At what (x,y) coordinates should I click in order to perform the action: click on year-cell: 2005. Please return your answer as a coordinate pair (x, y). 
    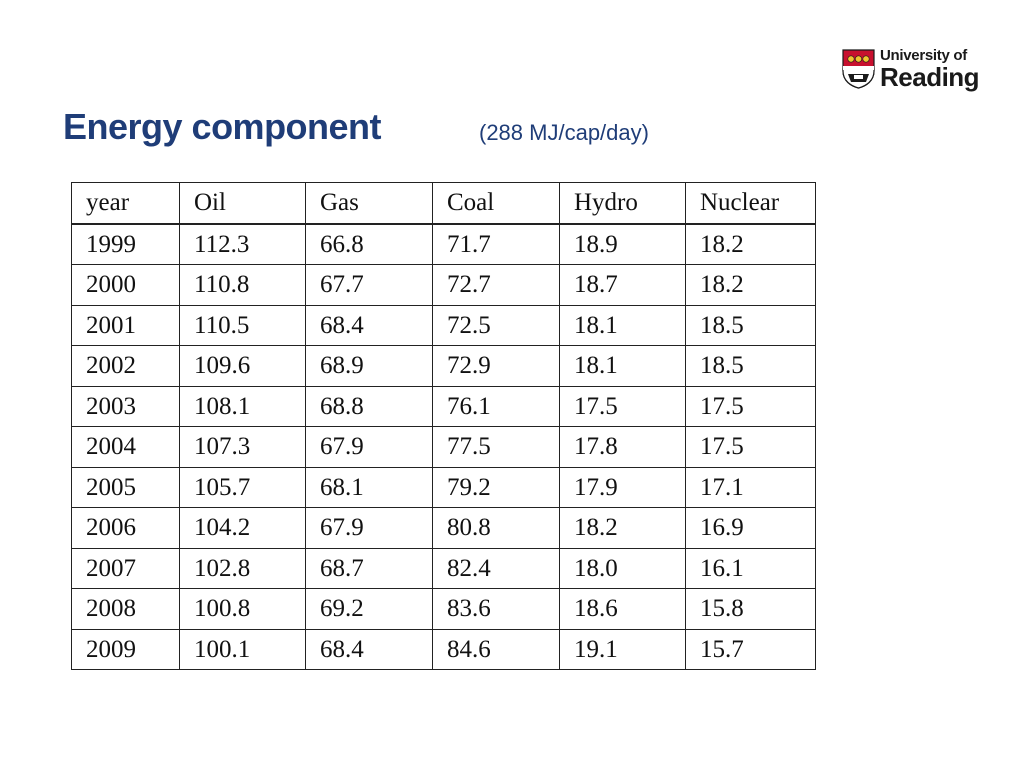
    Looking at the image, I should click on (125, 487).